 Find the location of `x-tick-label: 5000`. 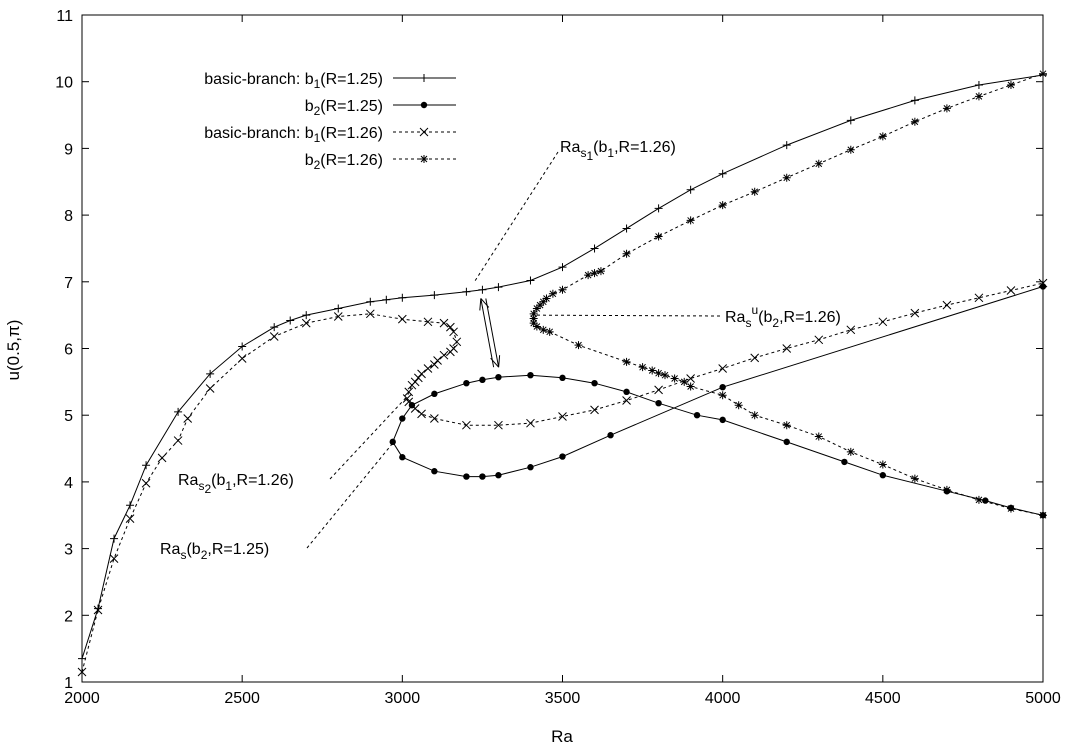

x-tick-label: 5000 is located at coordinates (1043, 698).